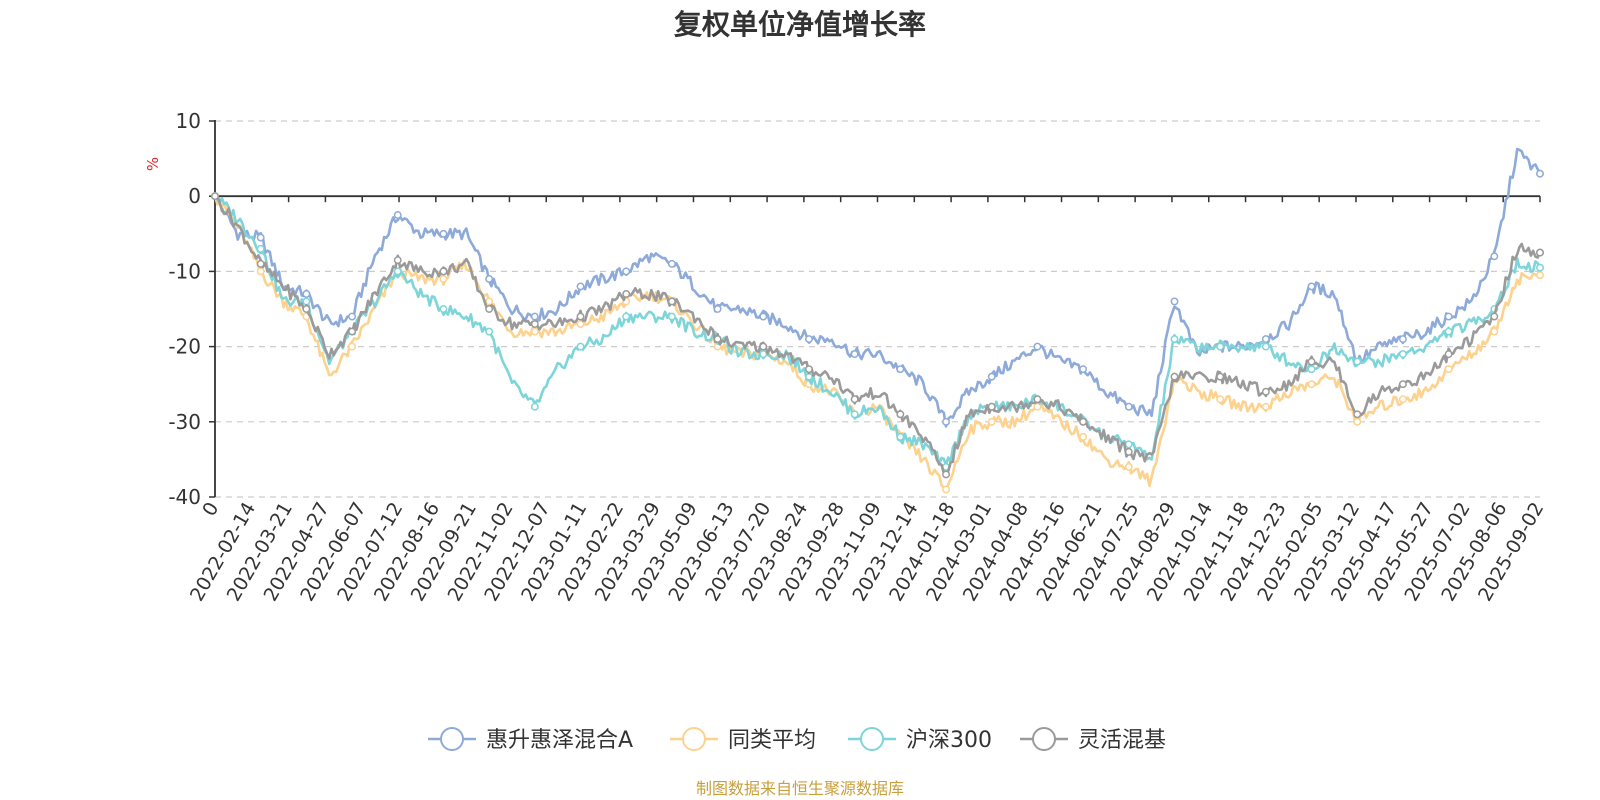  Describe the element at coordinates (1093, 740) in the screenshot. I see `legend-item: 灵活混基` at that location.